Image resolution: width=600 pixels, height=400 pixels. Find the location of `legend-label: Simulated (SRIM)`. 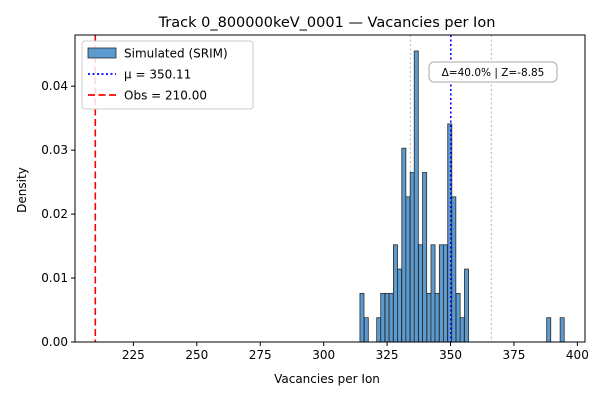

legend-label: Simulated (SRIM) is located at coordinates (176, 54).